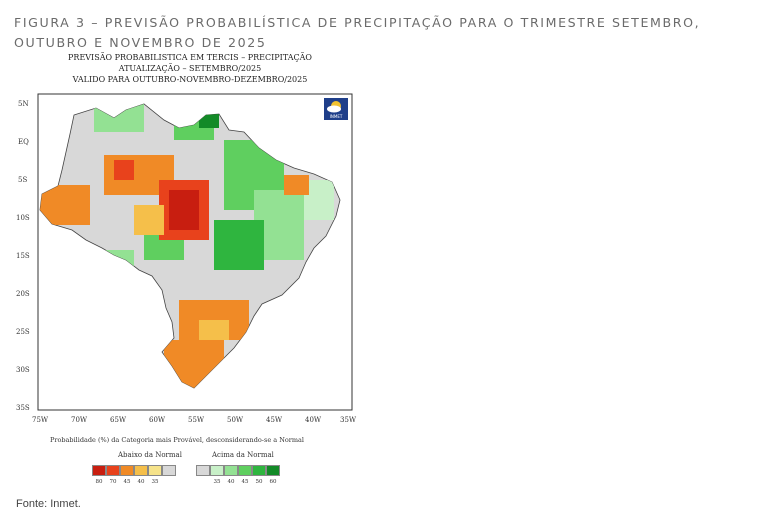 The width and height of the screenshot is (780, 518). I want to click on legend-value: 50, so click(259, 482).